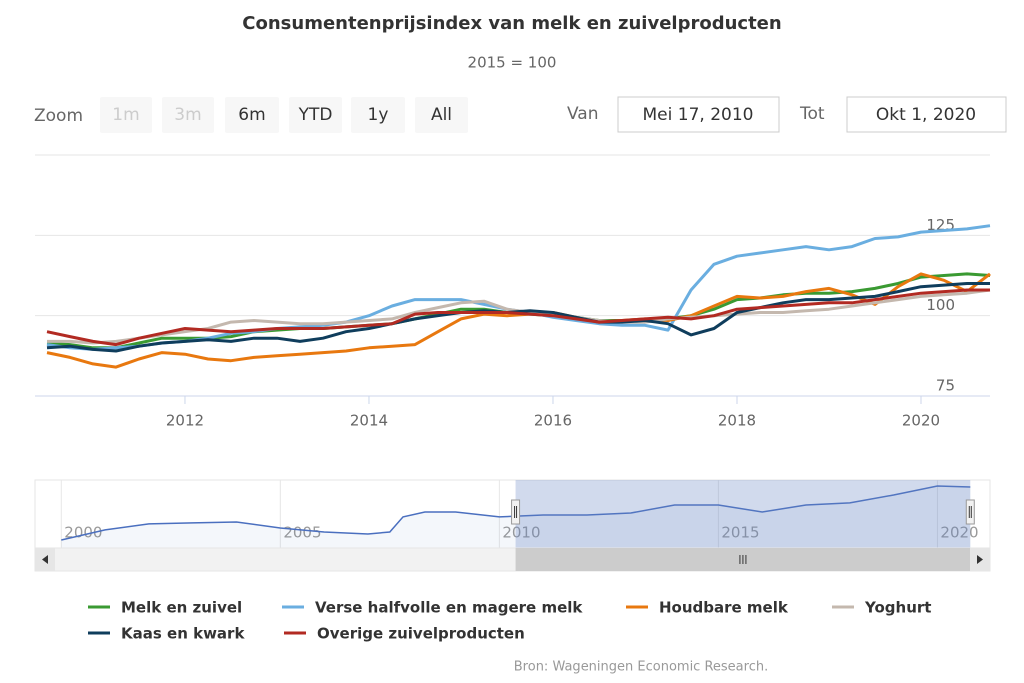 The height and width of the screenshot is (683, 1024). What do you see at coordinates (449, 608) in the screenshot?
I see `legend-label: Verse halfvolle en magere melk` at bounding box center [449, 608].